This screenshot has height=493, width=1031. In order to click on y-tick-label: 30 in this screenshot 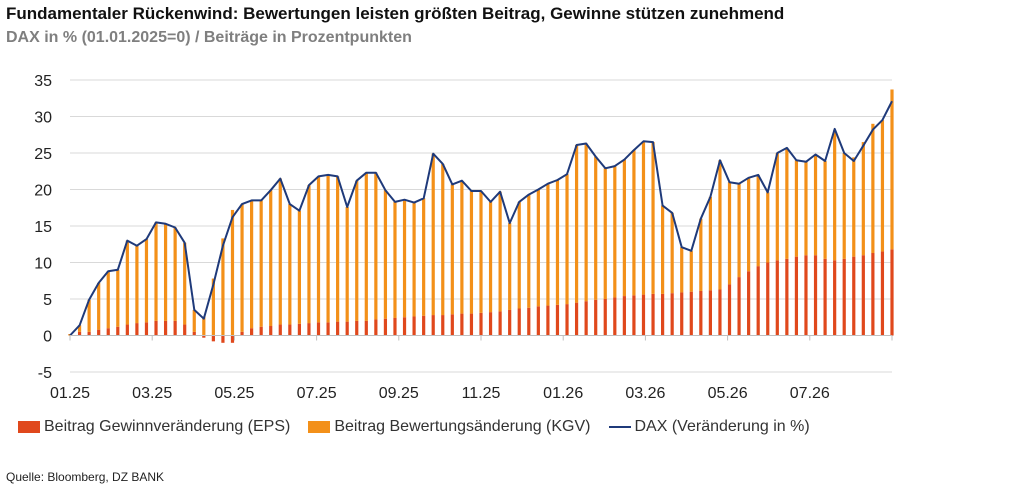, I will do `click(43, 118)`.